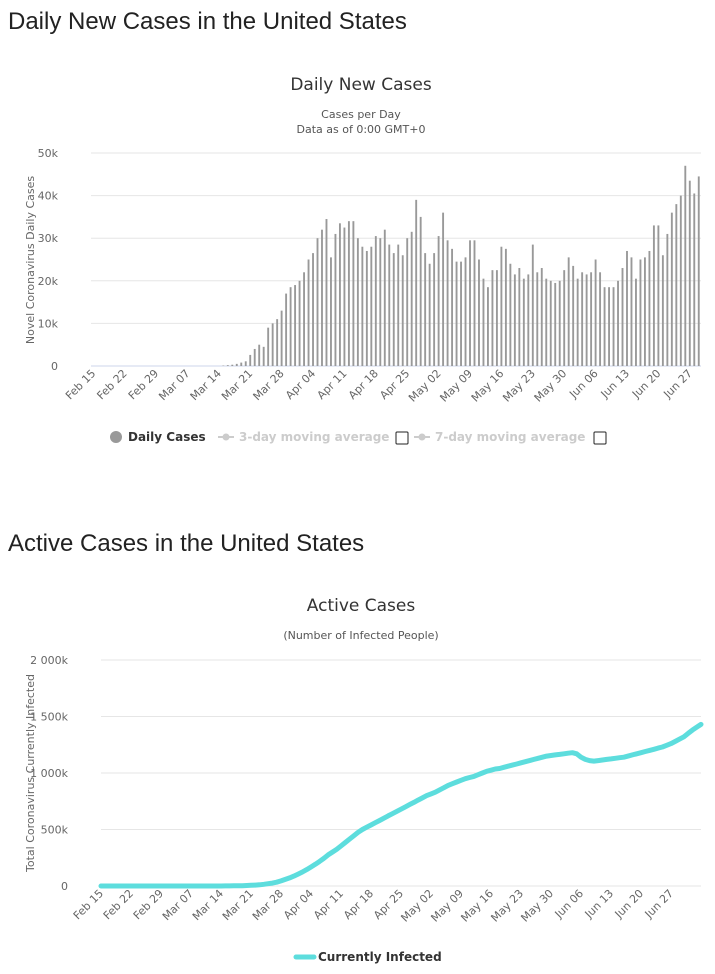 This screenshot has height=974, width=715. What do you see at coordinates (303, 437) in the screenshot?
I see `legend-item-3day-avg: 3-day moving average` at bounding box center [303, 437].